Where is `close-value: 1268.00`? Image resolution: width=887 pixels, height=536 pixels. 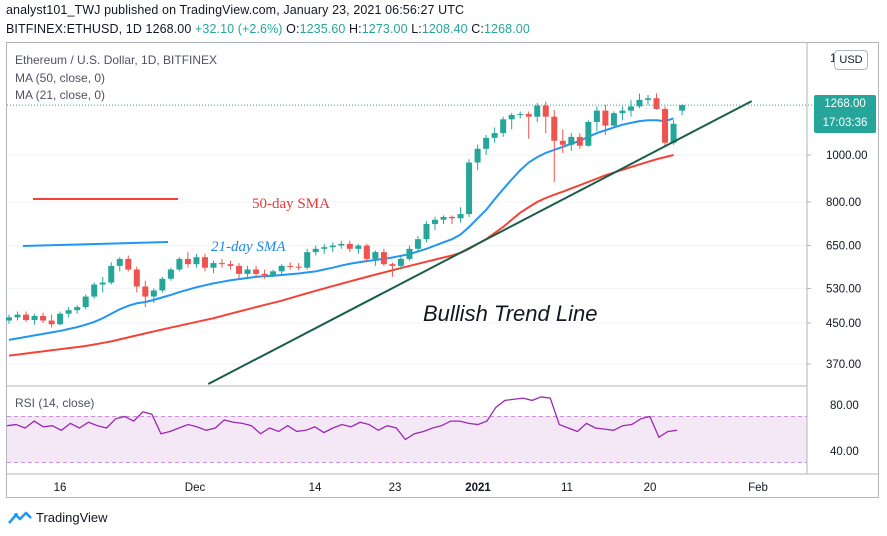
close-value: 1268.00 is located at coordinates (507, 29).